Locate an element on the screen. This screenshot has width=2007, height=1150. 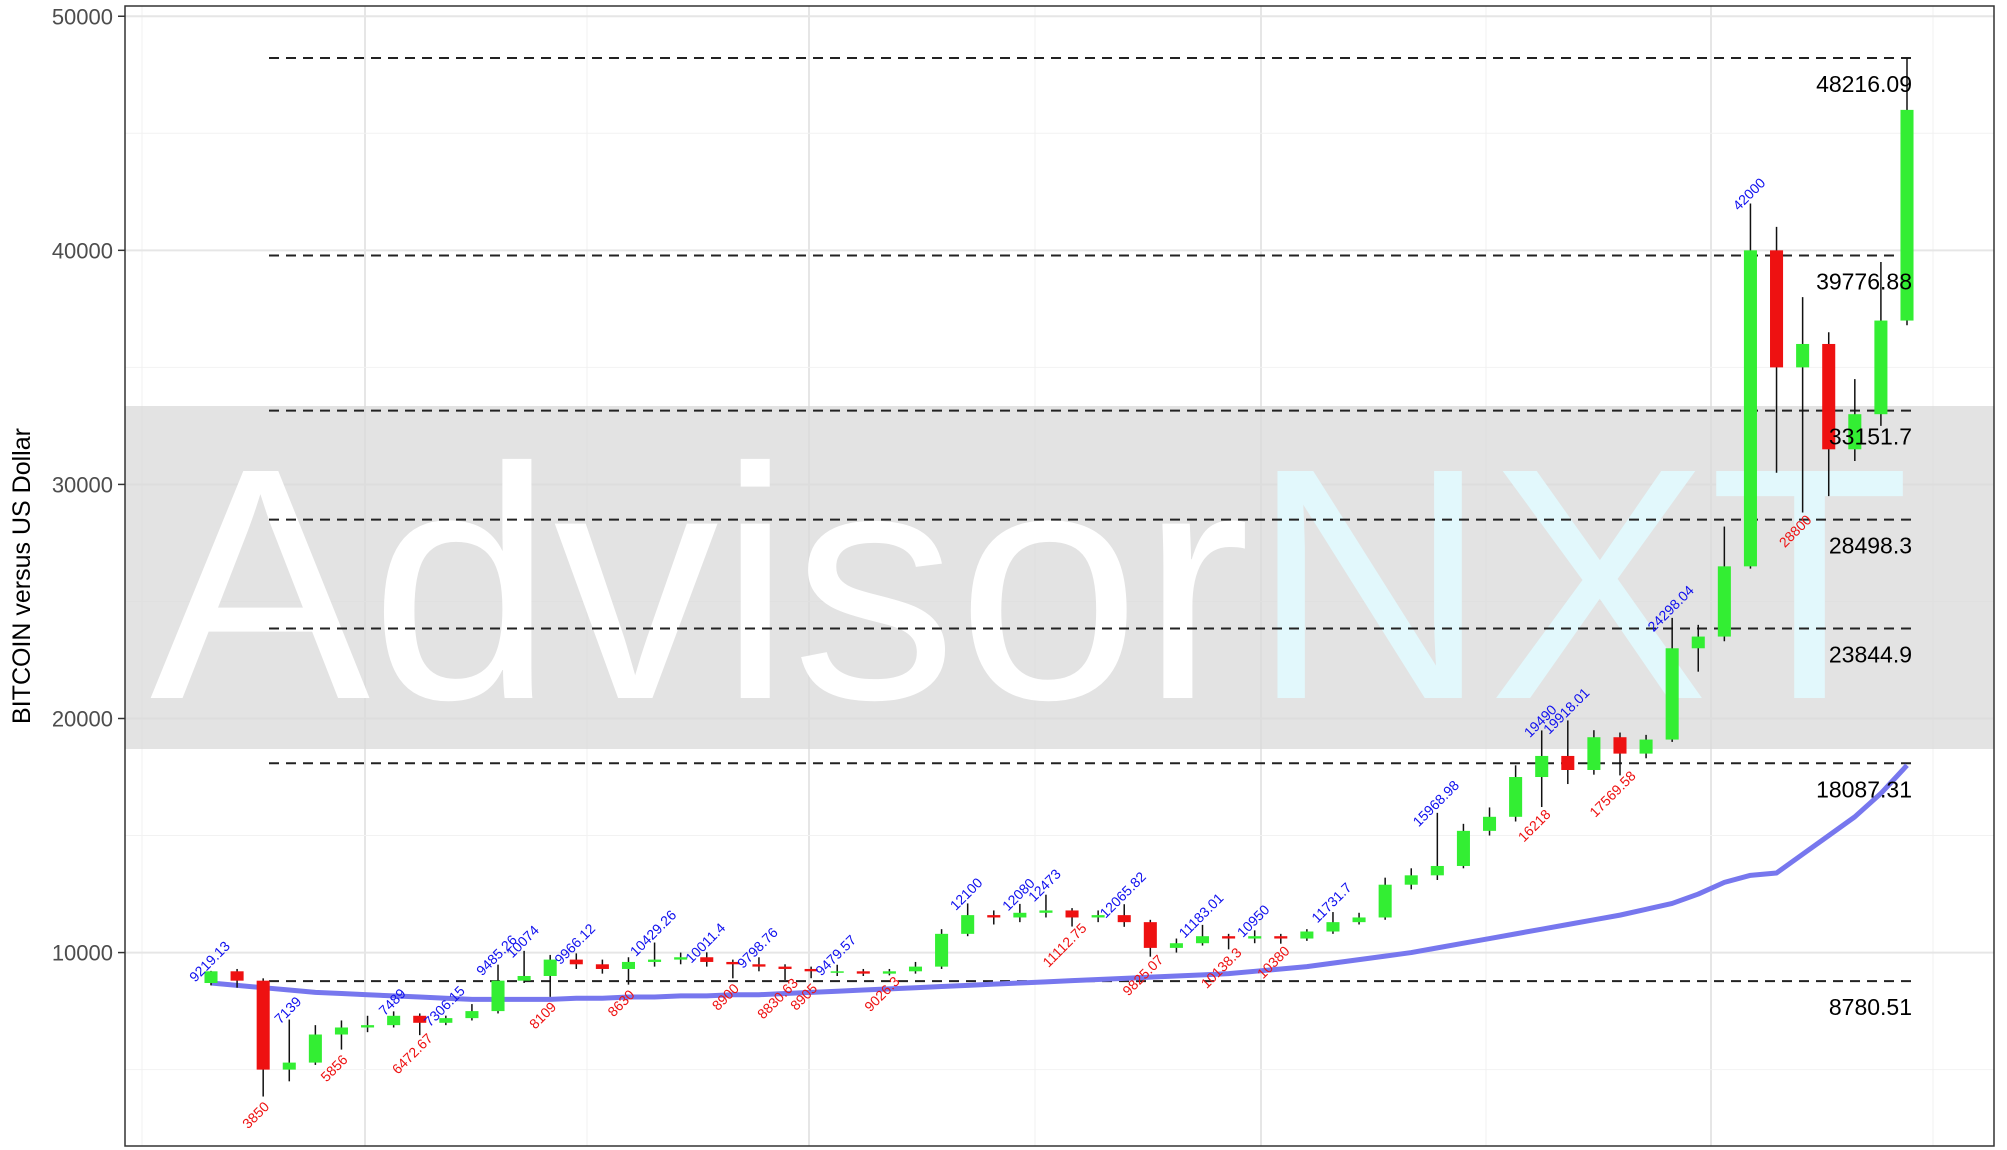
y-tick-label: 40000 is located at coordinates (82, 250).